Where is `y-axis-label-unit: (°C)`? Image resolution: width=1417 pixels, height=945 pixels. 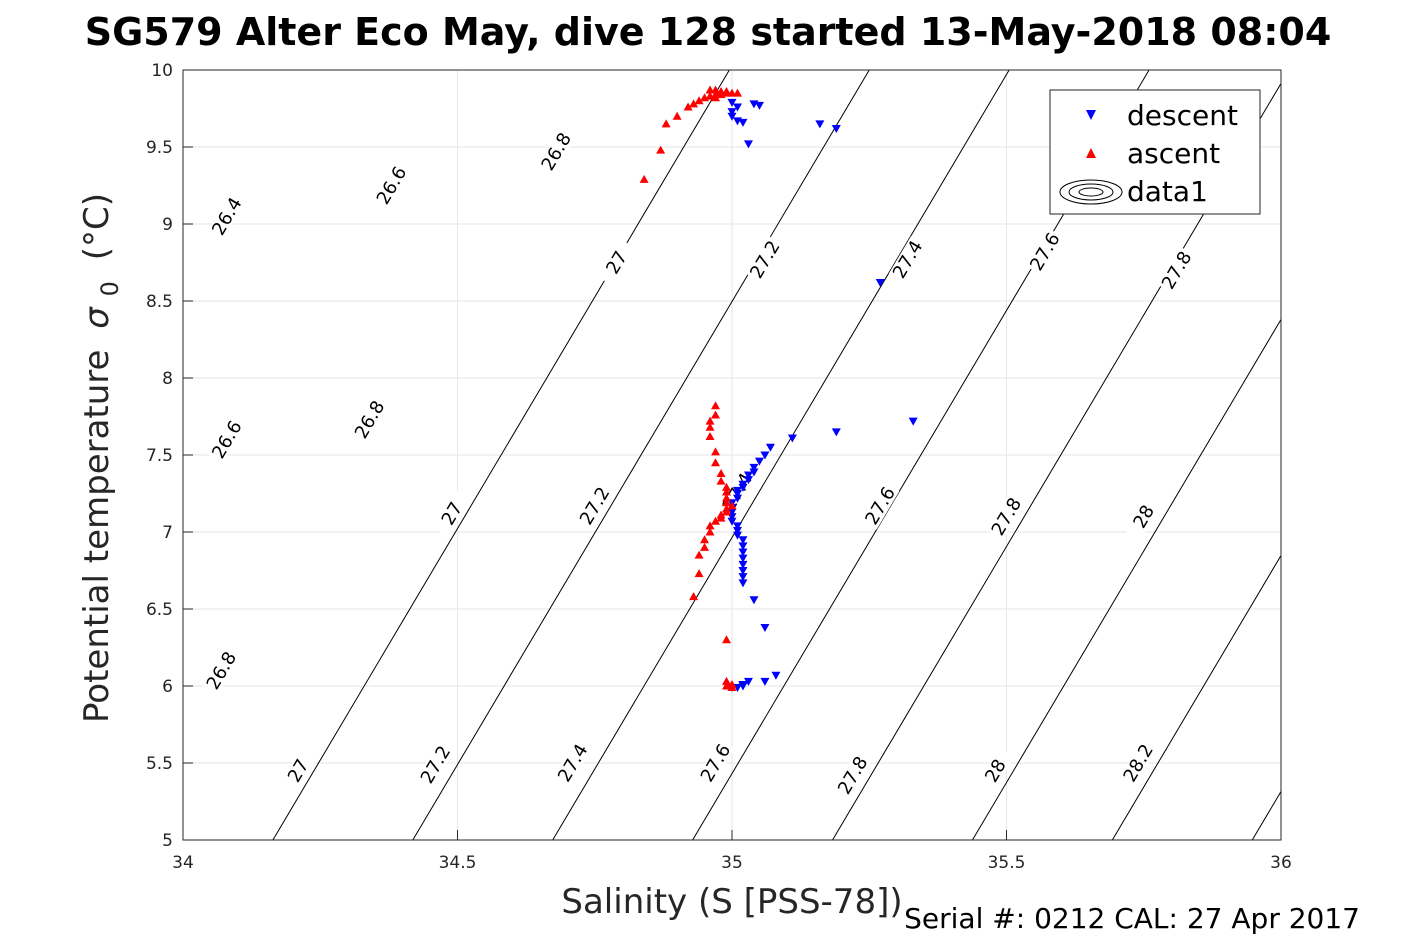 y-axis-label-unit: (°C) is located at coordinates (97, 226).